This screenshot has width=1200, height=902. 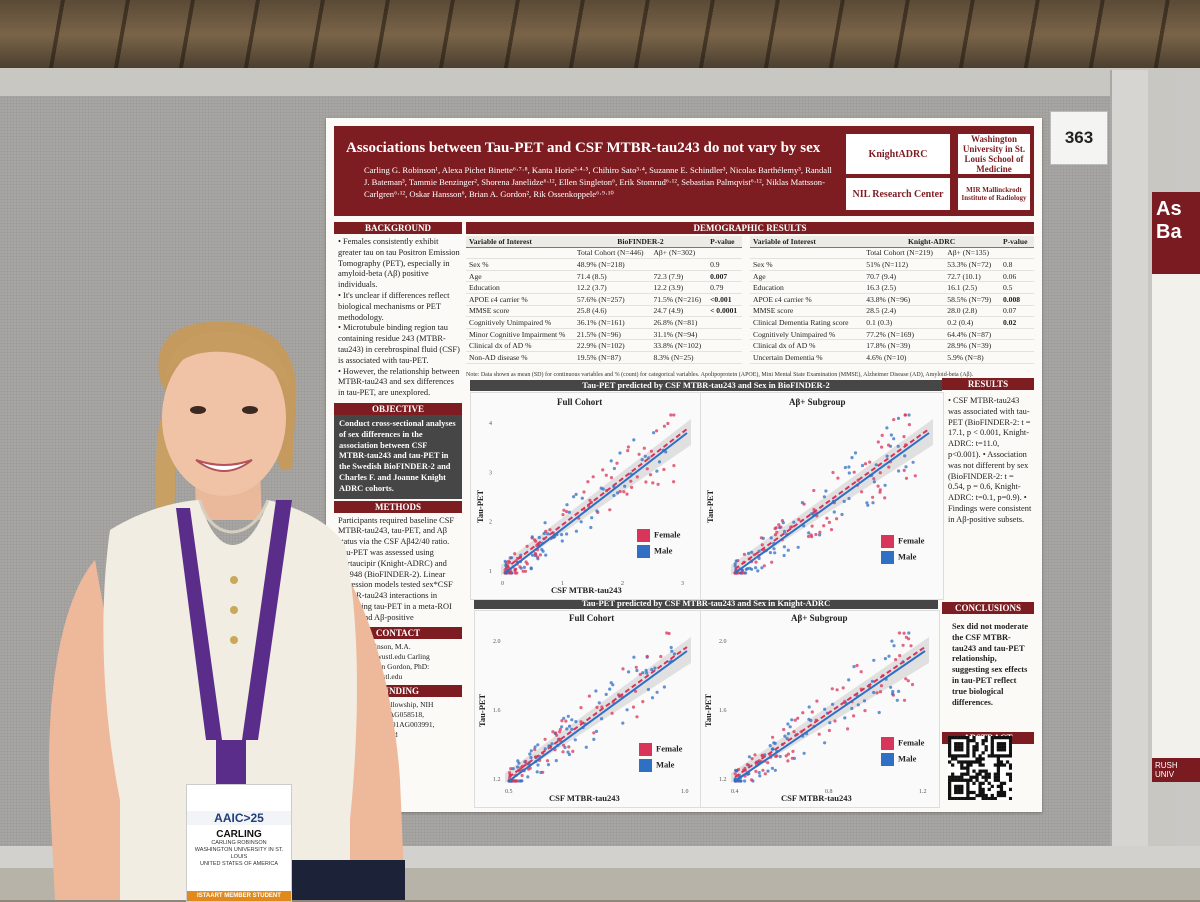 I want to click on qr-code-icon, so click(x=980, y=768).